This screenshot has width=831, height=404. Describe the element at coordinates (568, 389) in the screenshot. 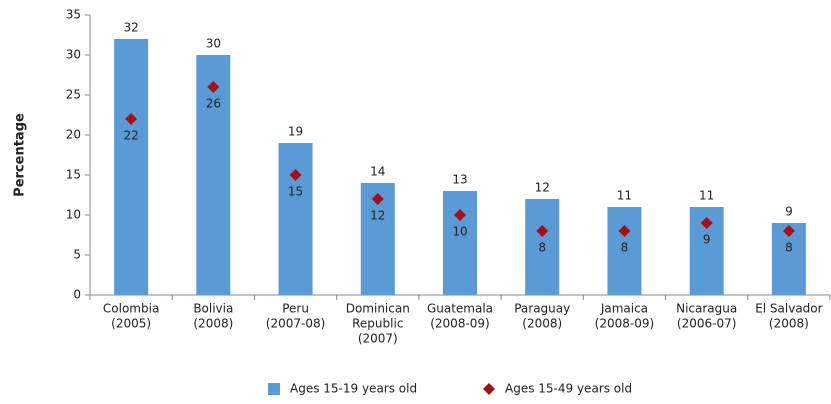

I see `legend-label: Ages 15-49 years old` at that location.